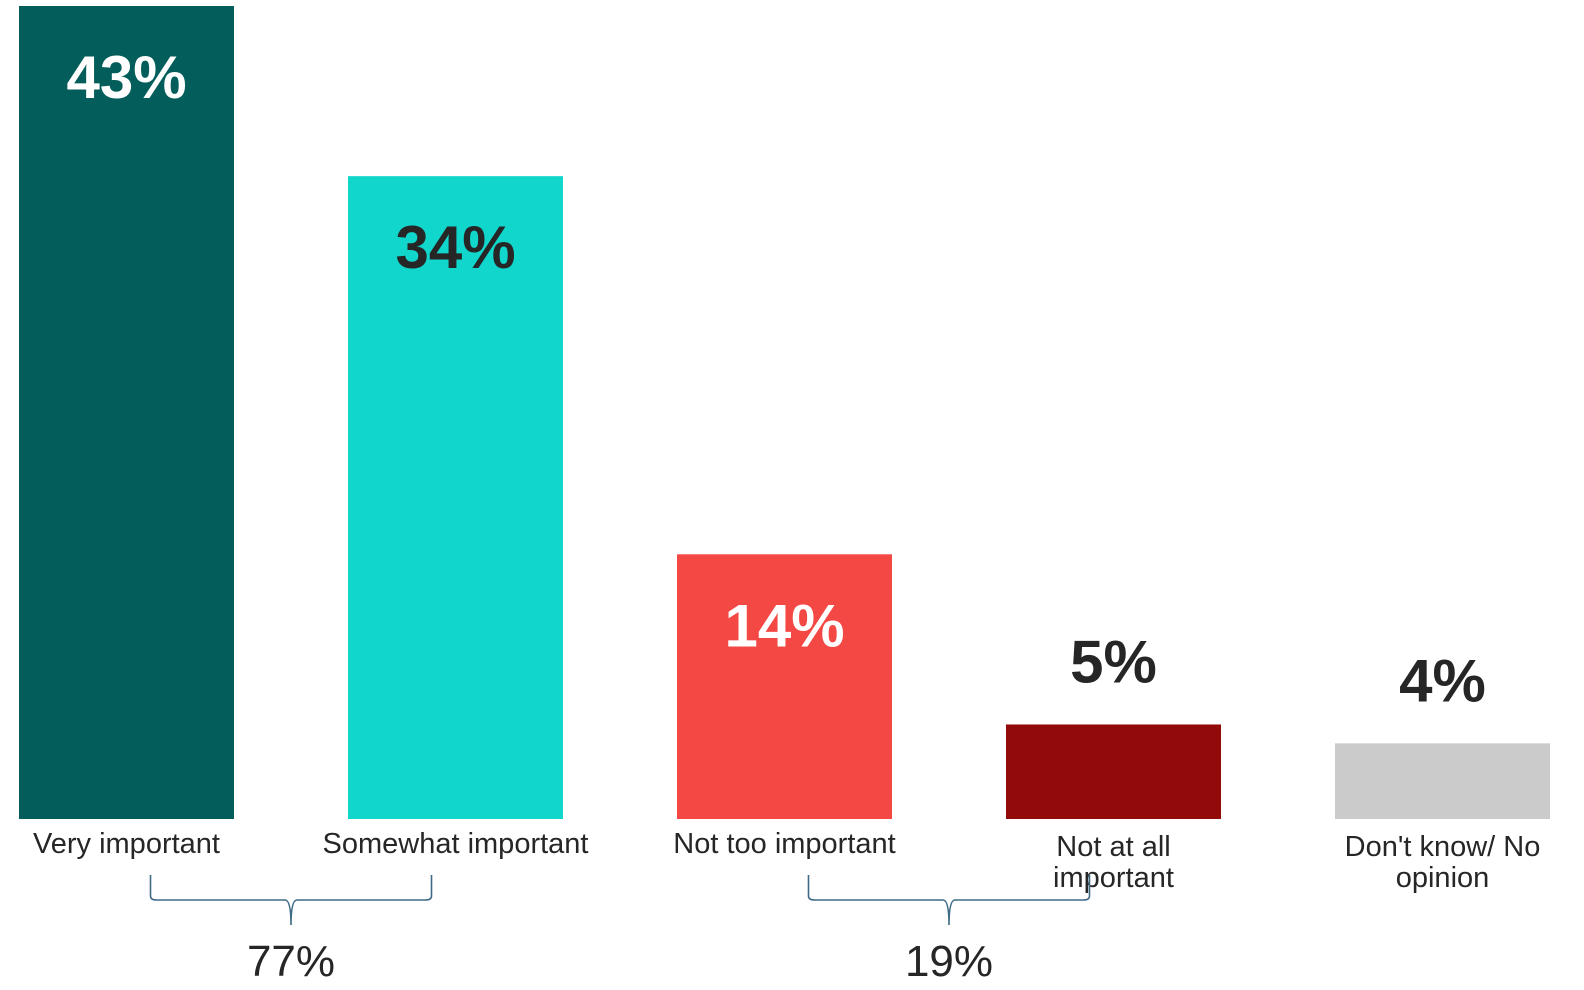  I want to click on group-total-label-1: 77%, so click(291, 961).